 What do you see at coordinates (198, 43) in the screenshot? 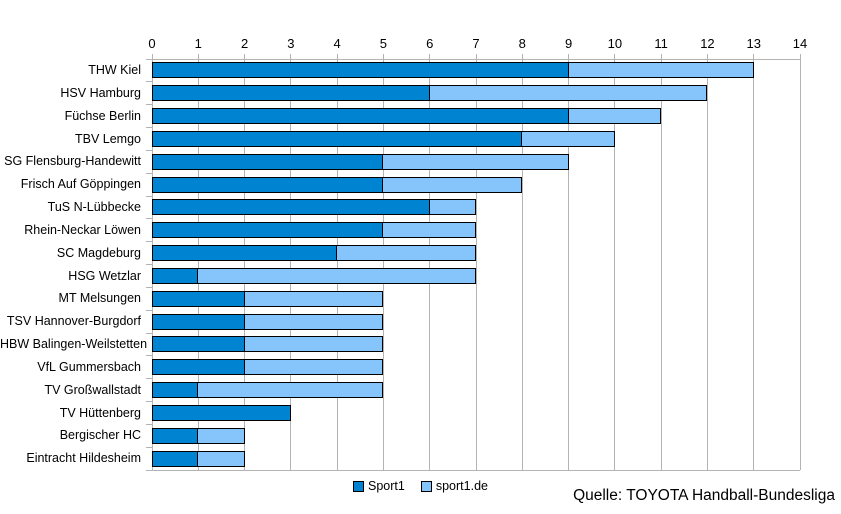
I see `value-tick-label: 1` at bounding box center [198, 43].